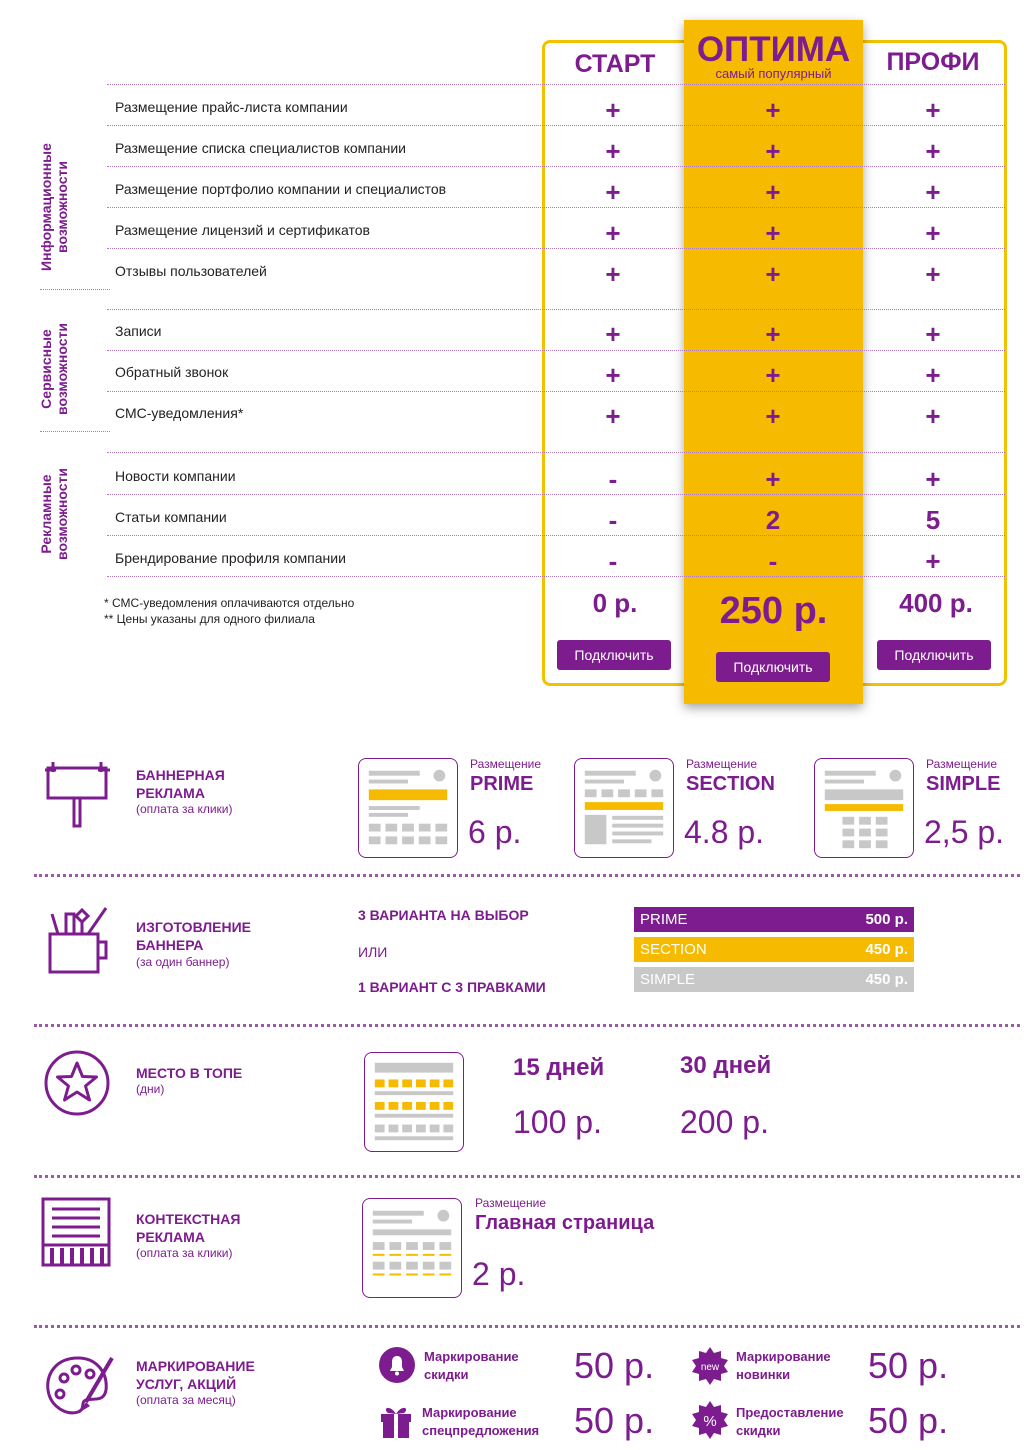 Image resolution: width=1024 pixels, height=1450 pixels. Describe the element at coordinates (54, 514) in the screenshot. I see `group-label-ads: Рекламные возможности` at that location.